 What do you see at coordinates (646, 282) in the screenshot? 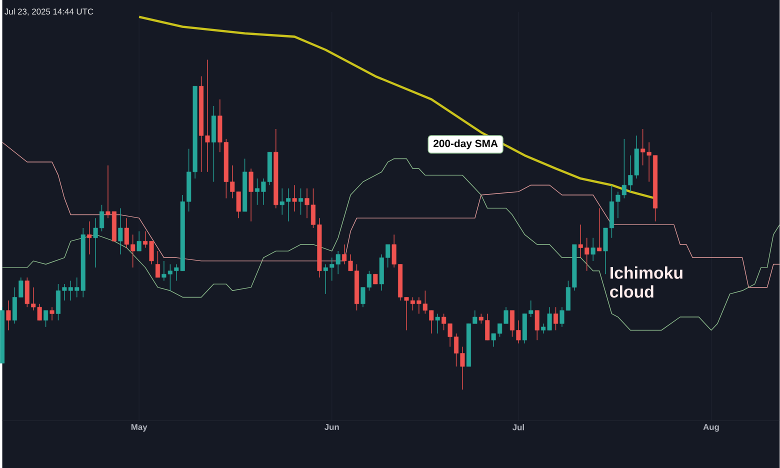
I see `annotation: Ichimoku cloud` at bounding box center [646, 282].